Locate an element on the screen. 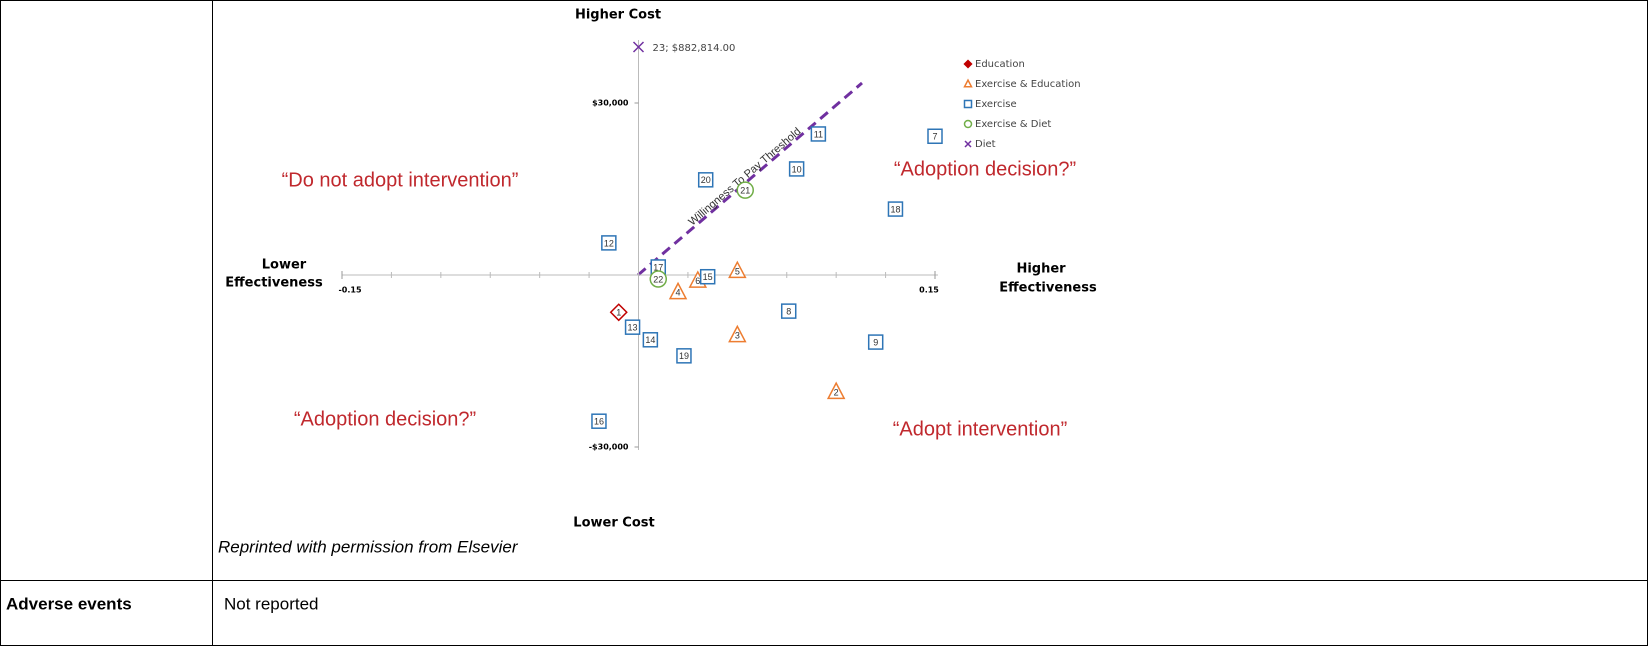 Image resolution: width=1648 pixels, height=646 pixels. point-label: 7 is located at coordinates (934, 137).